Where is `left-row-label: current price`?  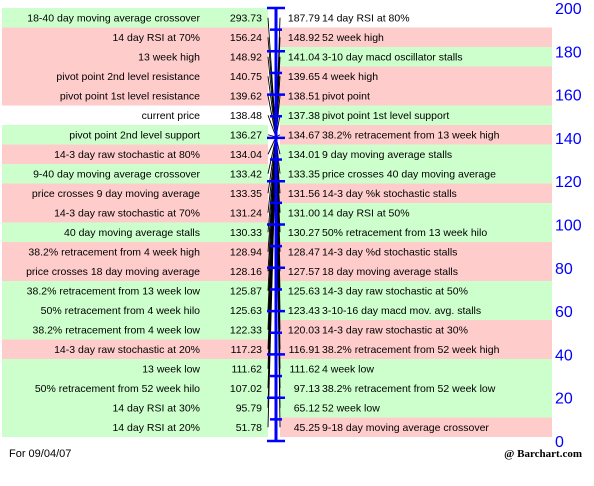
left-row-label: current price is located at coordinates (171, 116).